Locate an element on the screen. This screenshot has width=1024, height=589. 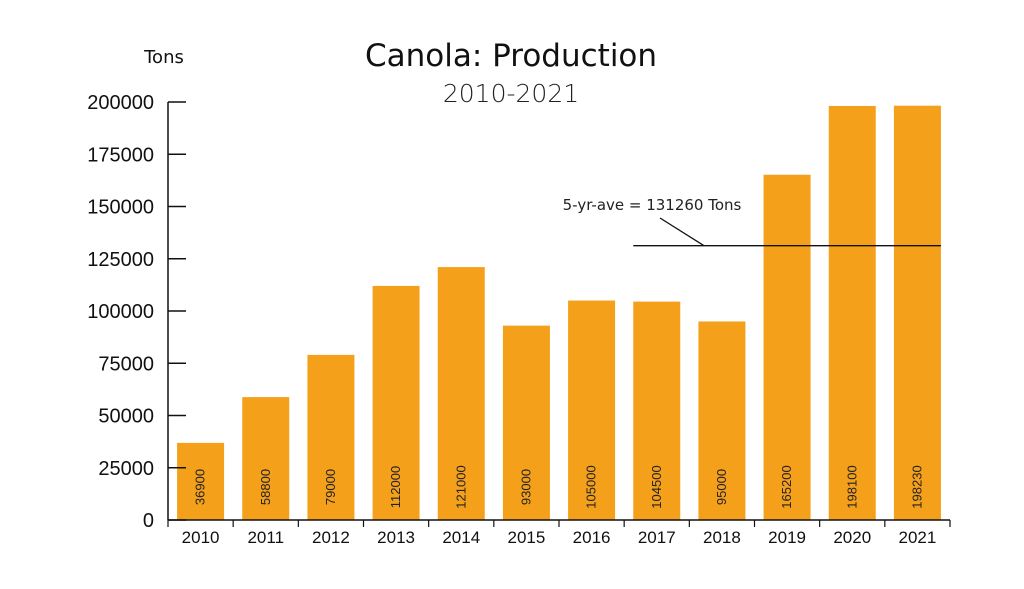
average-label: 5-yr-ave = 131260 Tons is located at coordinates (652, 205).